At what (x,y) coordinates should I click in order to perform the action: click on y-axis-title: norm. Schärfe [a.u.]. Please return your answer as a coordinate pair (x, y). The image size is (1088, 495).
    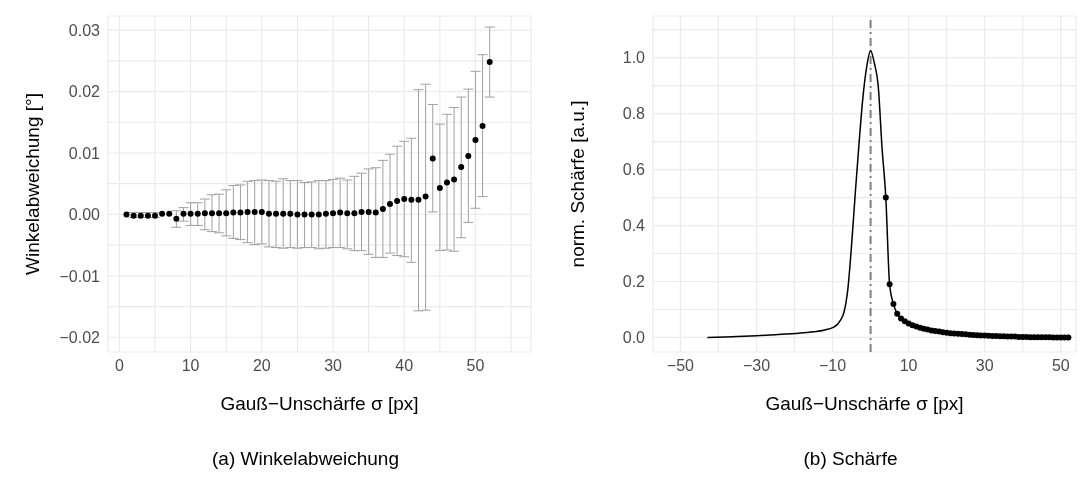
    Looking at the image, I should click on (577, 184).